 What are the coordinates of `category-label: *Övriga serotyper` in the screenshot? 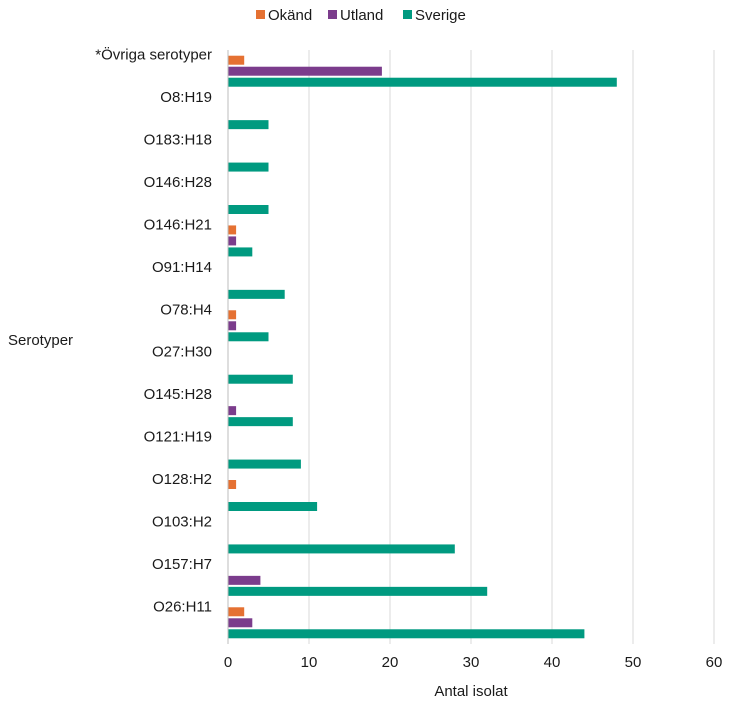 It's located at (153, 55).